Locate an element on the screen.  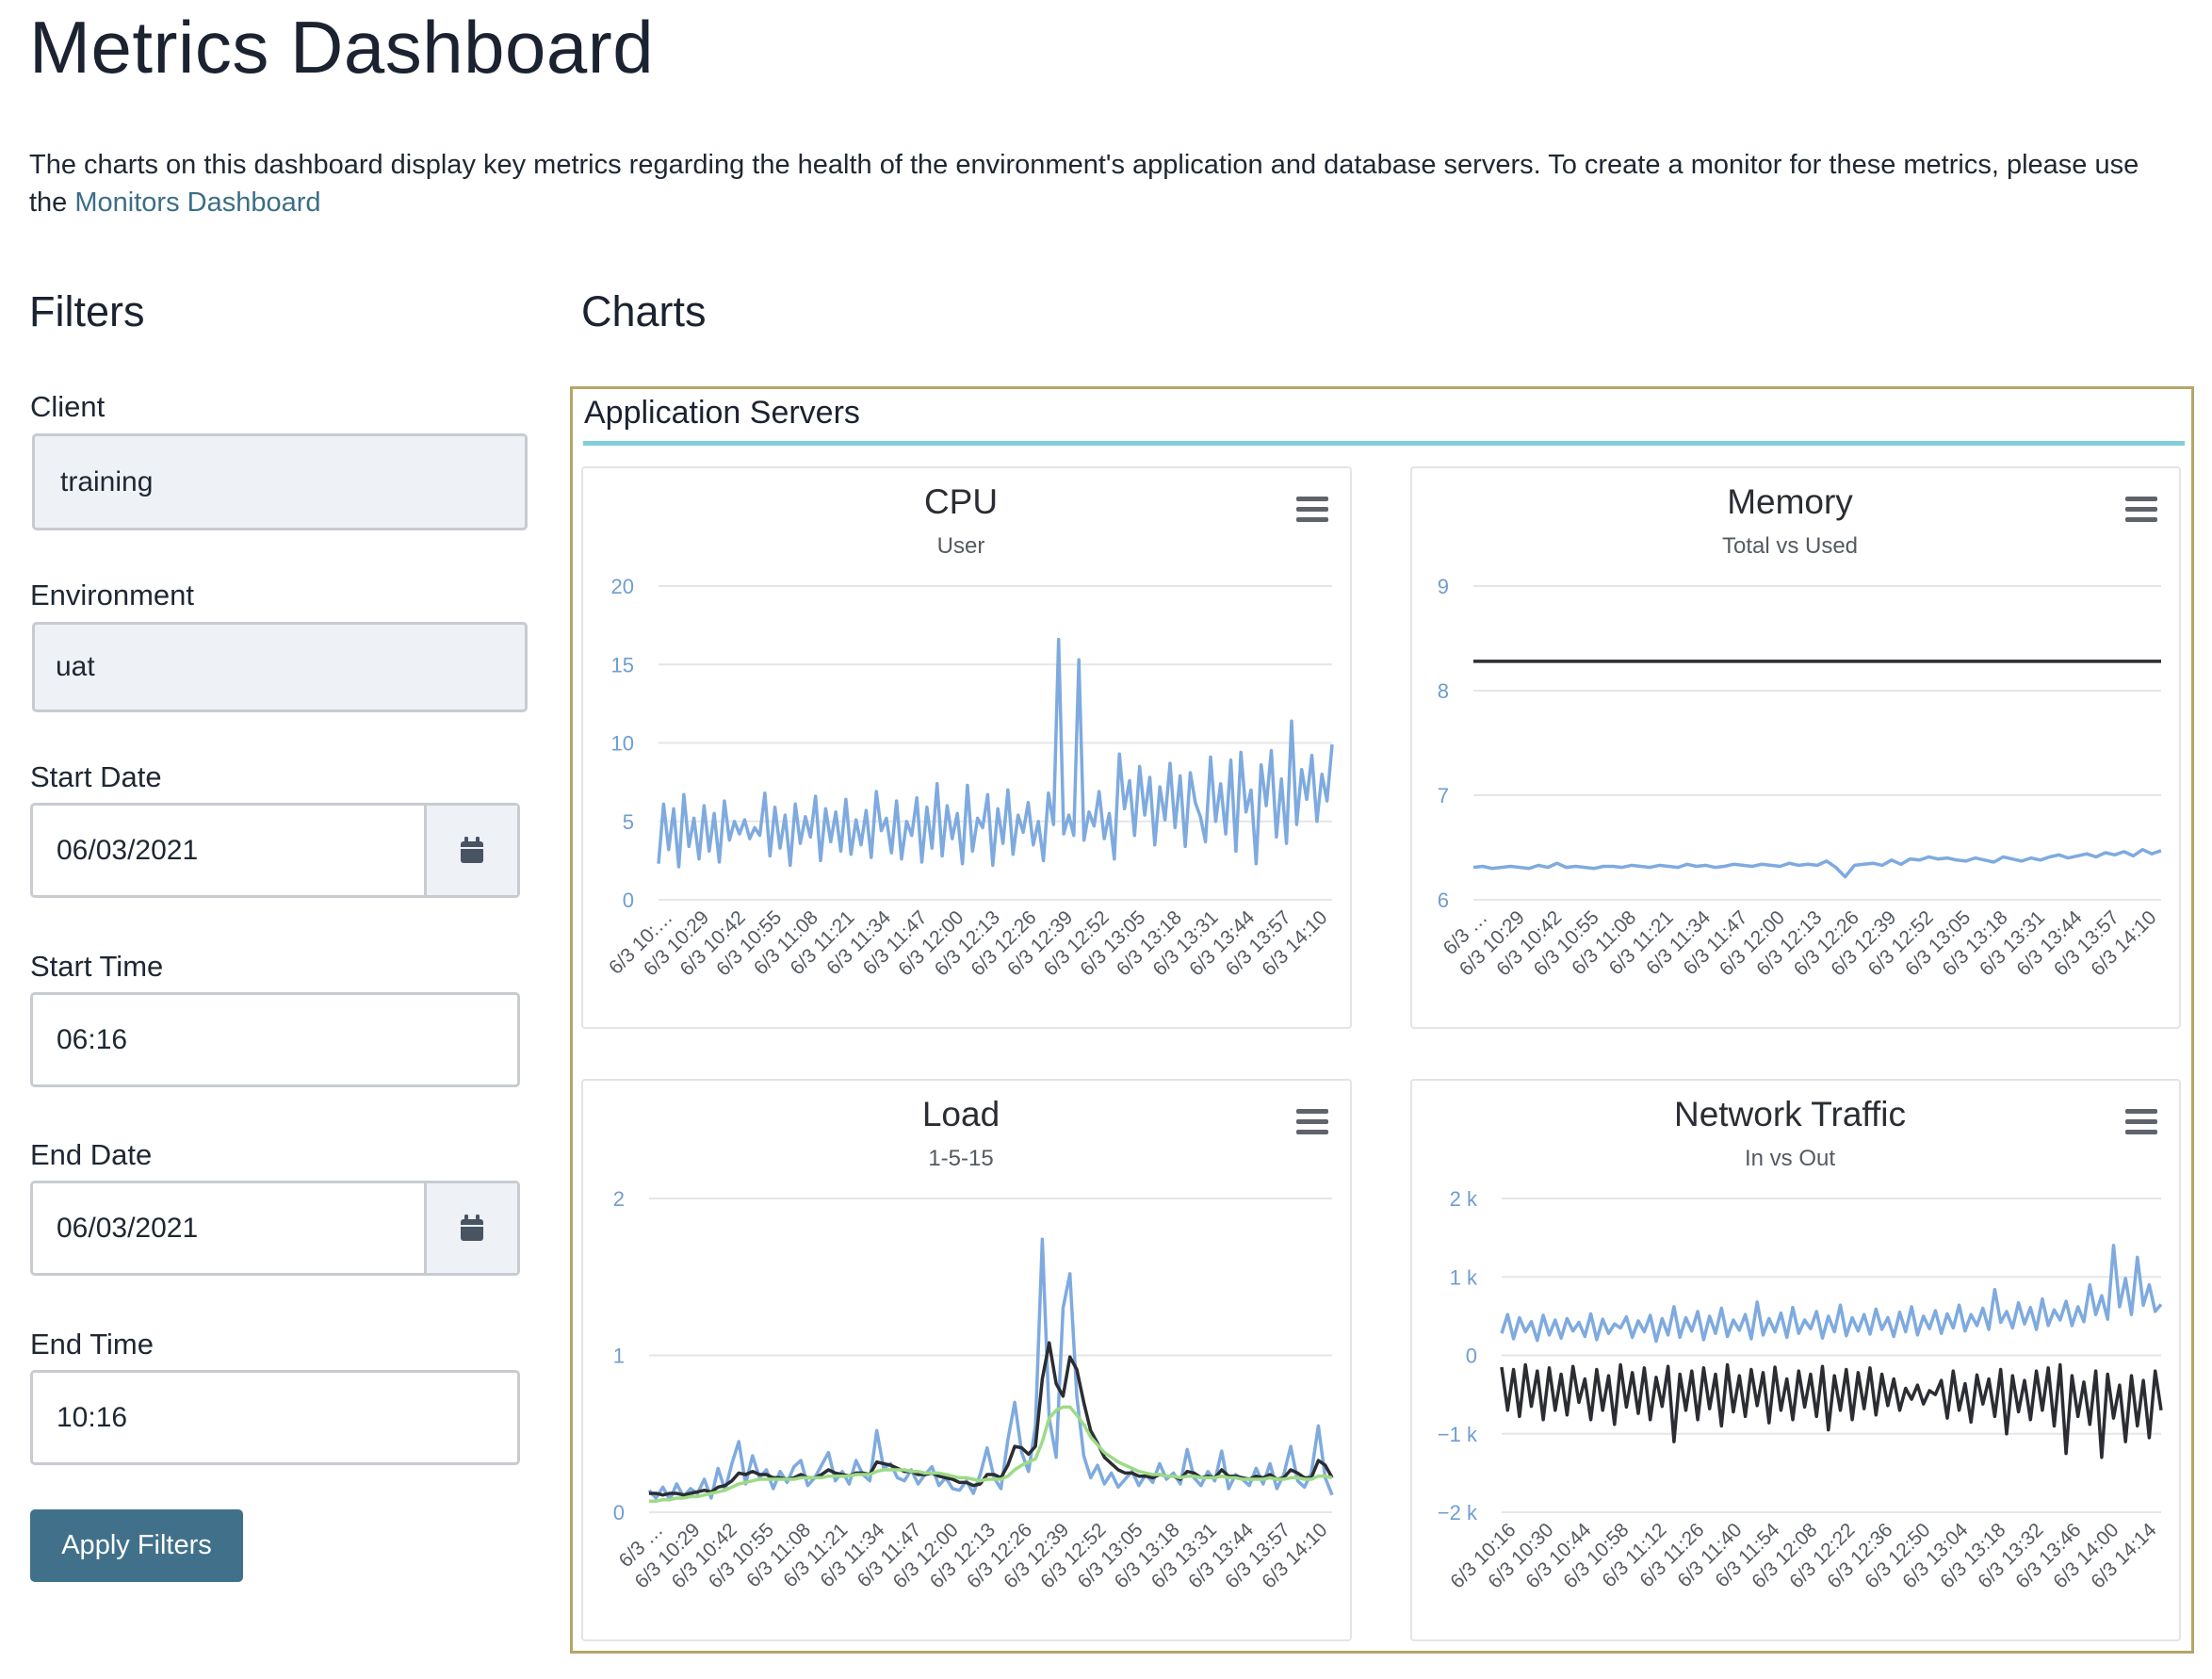
chart-subtitle: In vs Out is located at coordinates (1790, 1158).